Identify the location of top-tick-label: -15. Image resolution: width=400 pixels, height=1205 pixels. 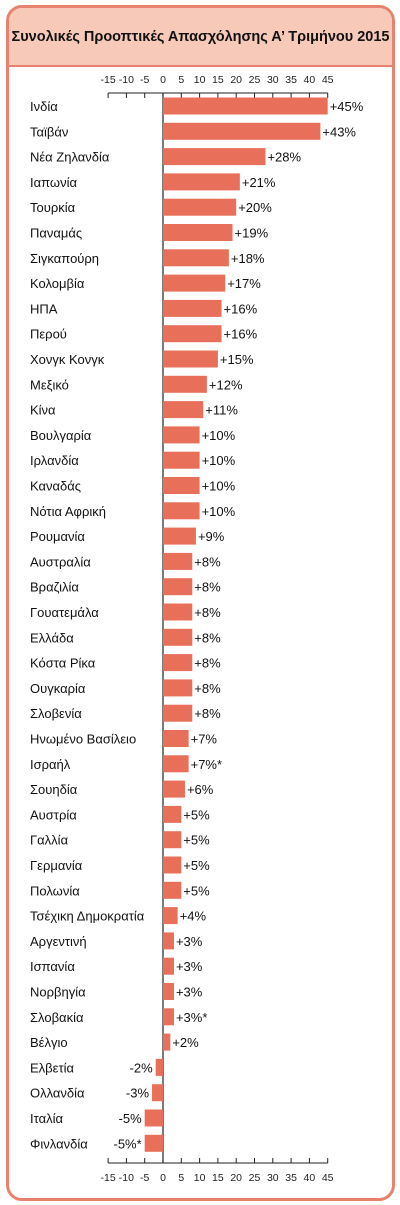
(108, 80).